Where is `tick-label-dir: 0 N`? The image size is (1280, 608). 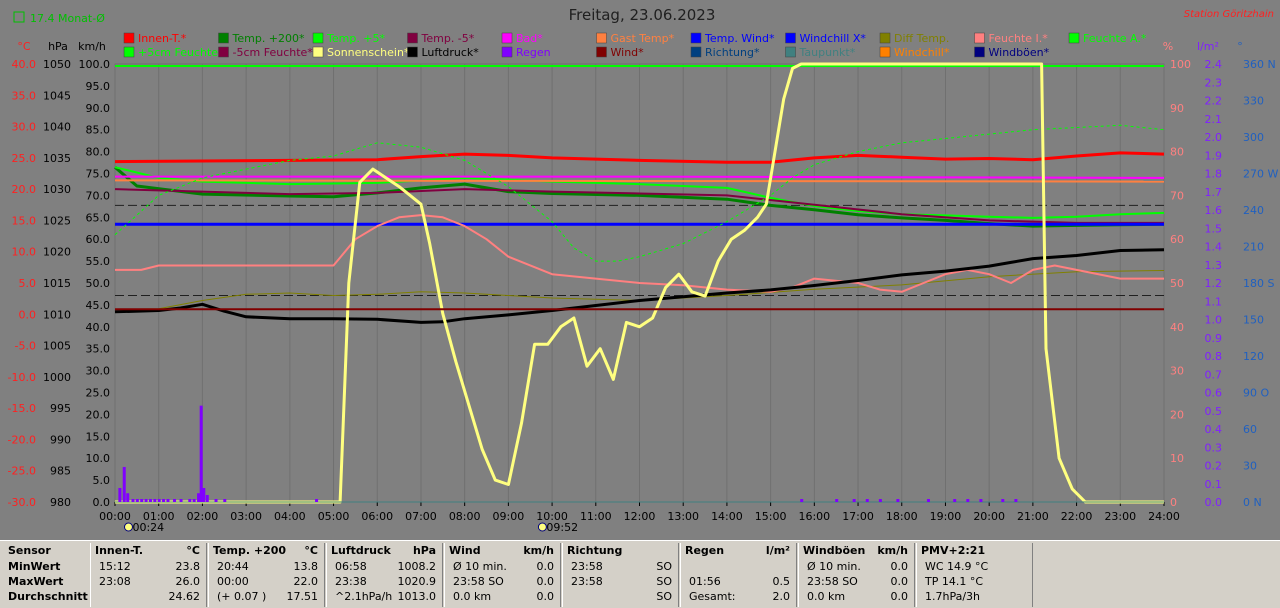 tick-label-dir: 0 N is located at coordinates (1252, 502).